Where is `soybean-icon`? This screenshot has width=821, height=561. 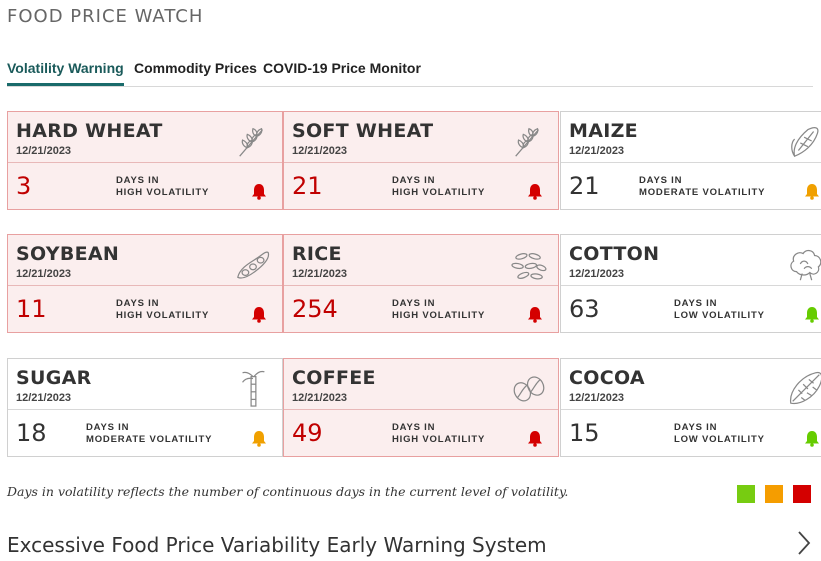
soybean-icon is located at coordinates (253, 265).